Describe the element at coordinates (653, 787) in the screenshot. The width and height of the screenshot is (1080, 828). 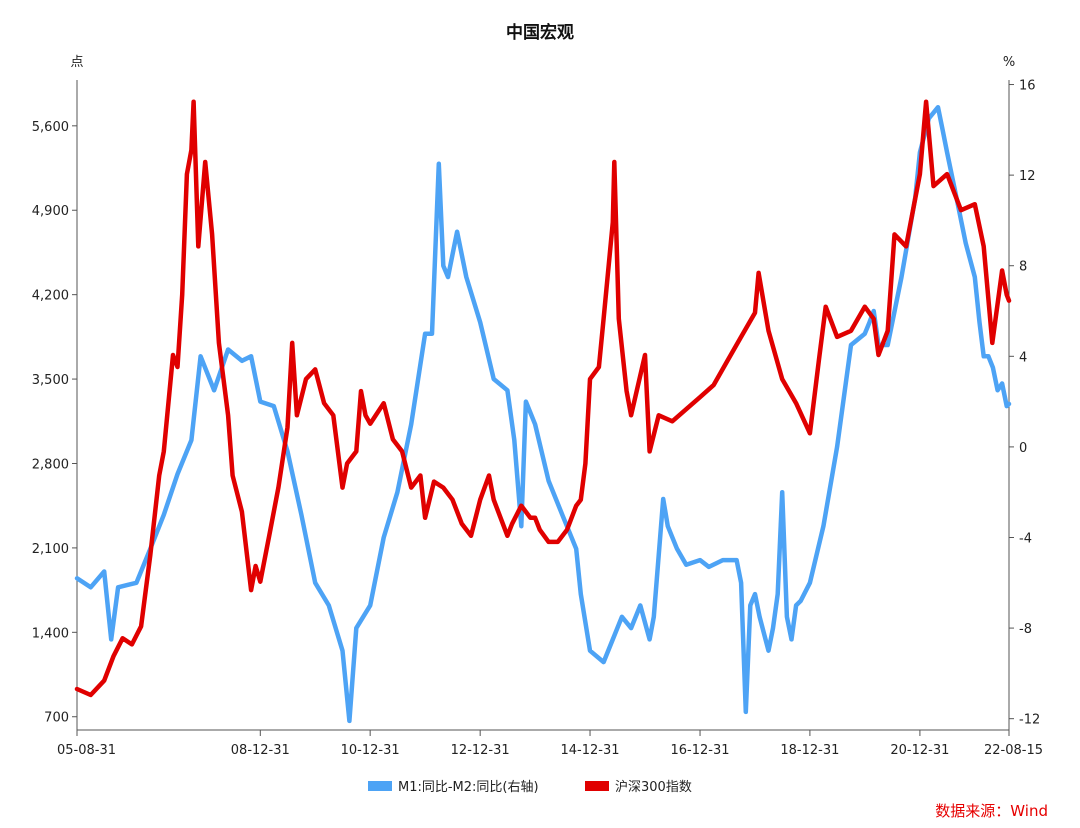
I see `legend-label-csi300: 沪深300指数` at that location.